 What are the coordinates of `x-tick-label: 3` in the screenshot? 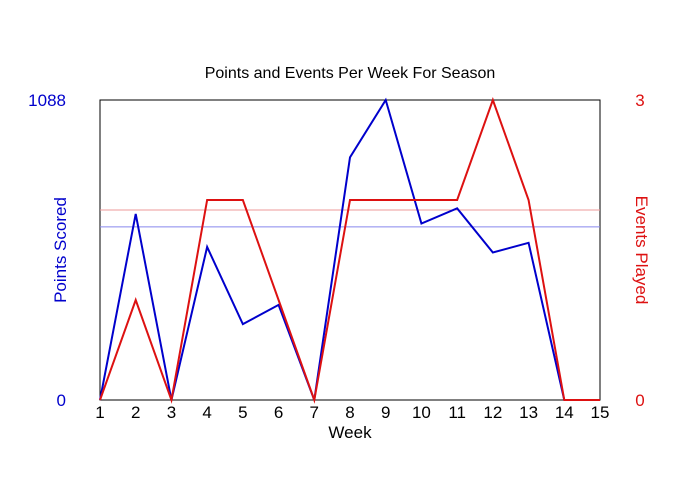 It's located at (171, 412).